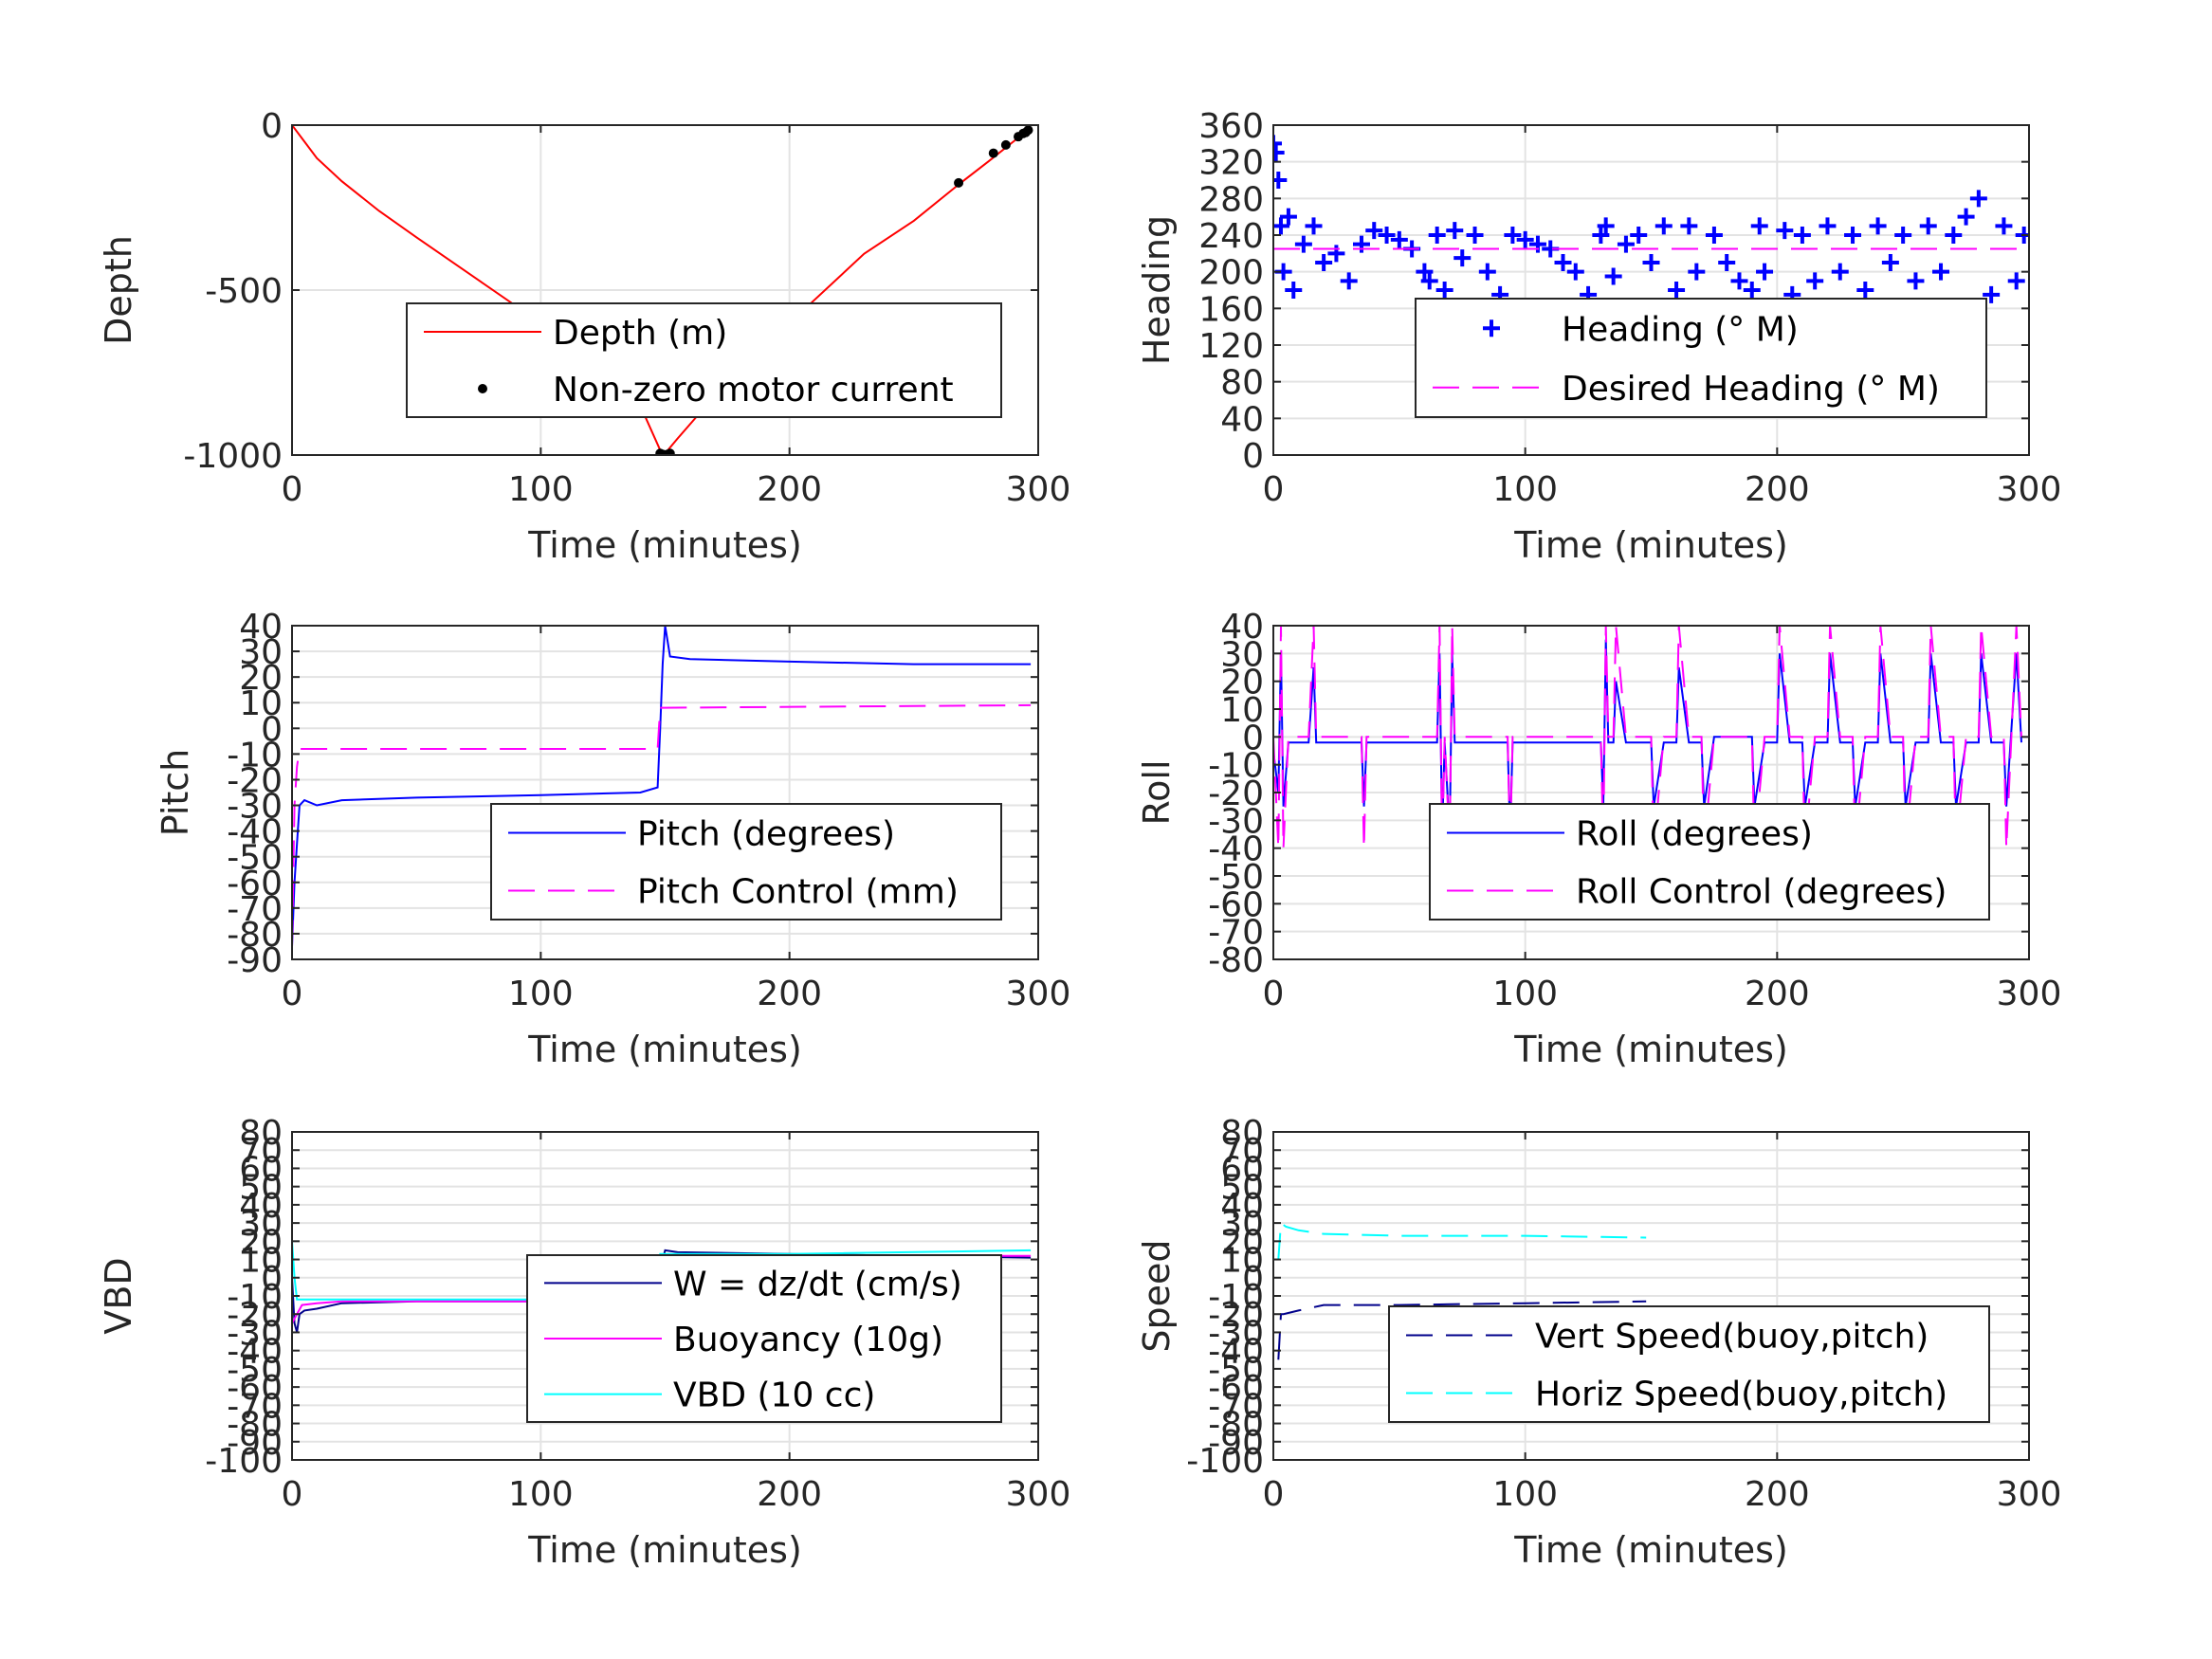  I want to click on vbd-legend-label: Buoyancy (10g), so click(808, 1340).